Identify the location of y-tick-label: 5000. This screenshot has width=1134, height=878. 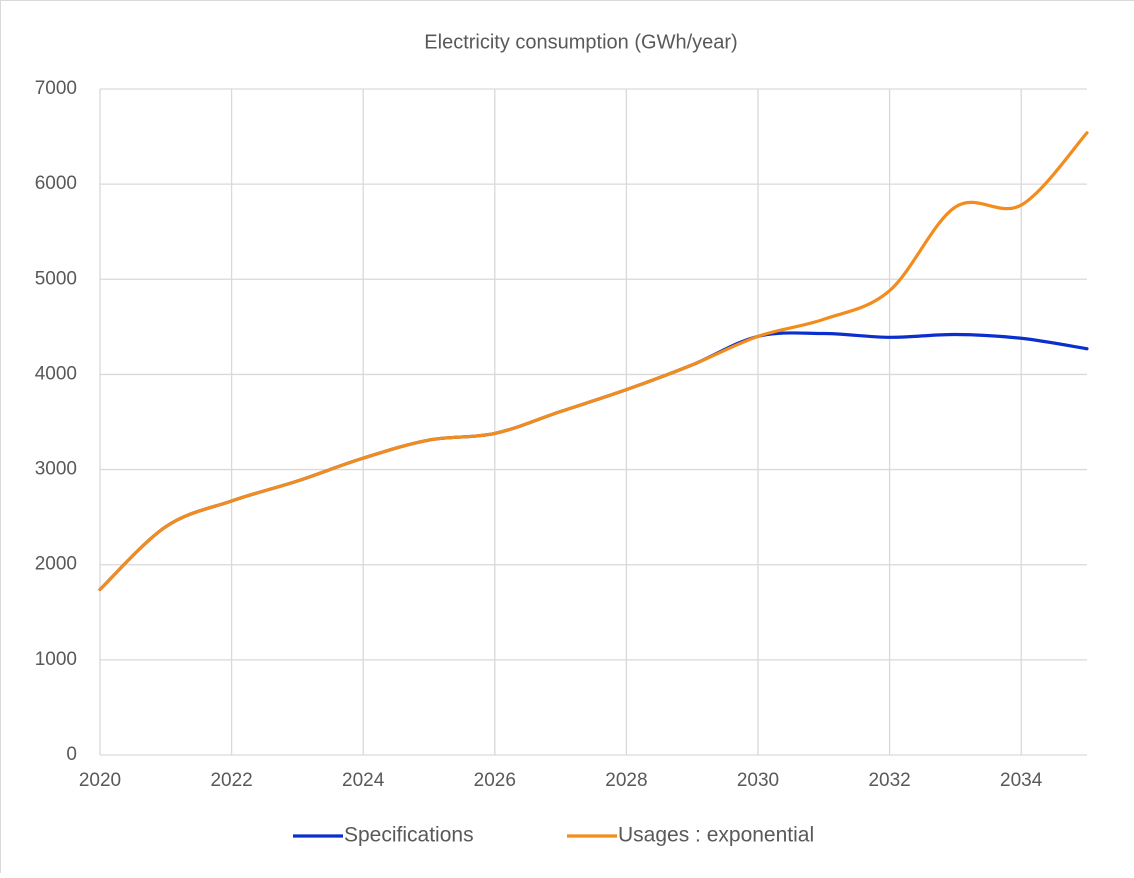
(56, 278).